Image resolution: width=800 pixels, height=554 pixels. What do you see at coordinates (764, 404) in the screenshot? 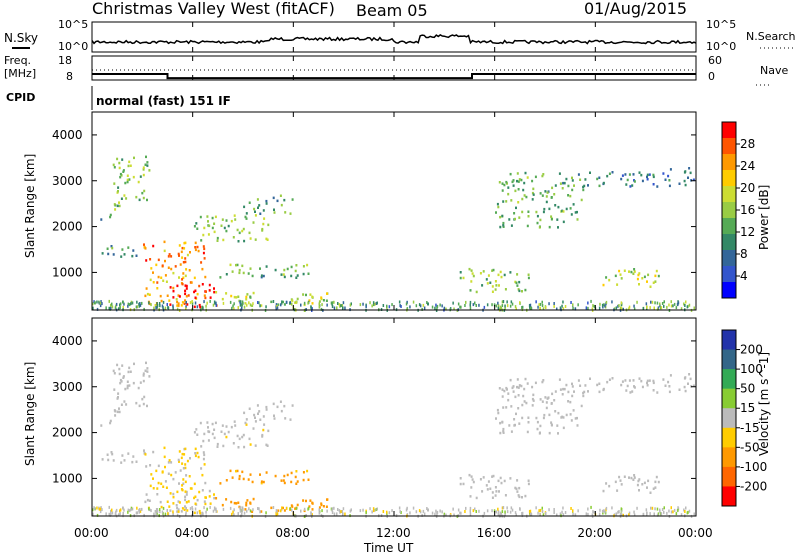
I see `velocity-colorbar-title: Velocity [m s^-1]` at bounding box center [764, 404].